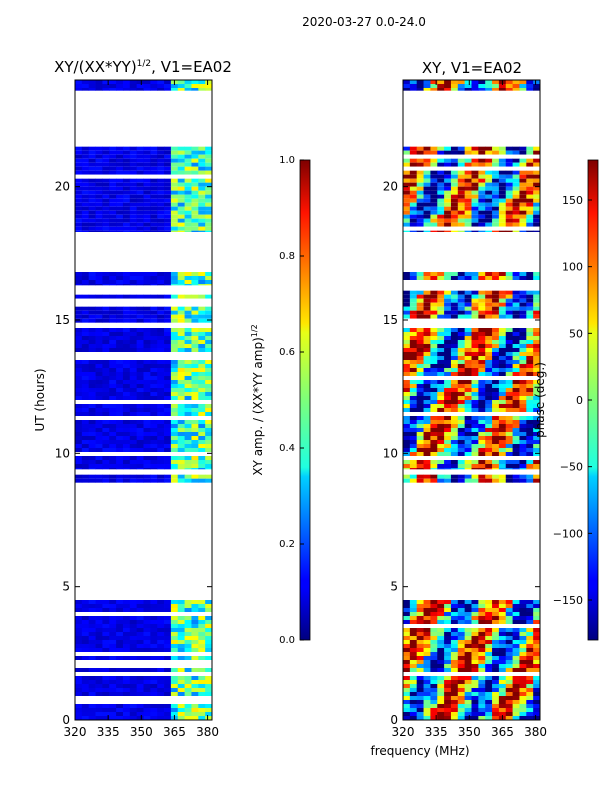 This screenshot has height=800, width=600. I want to click on colorbar-tick-label: −100, so click(568, 533).